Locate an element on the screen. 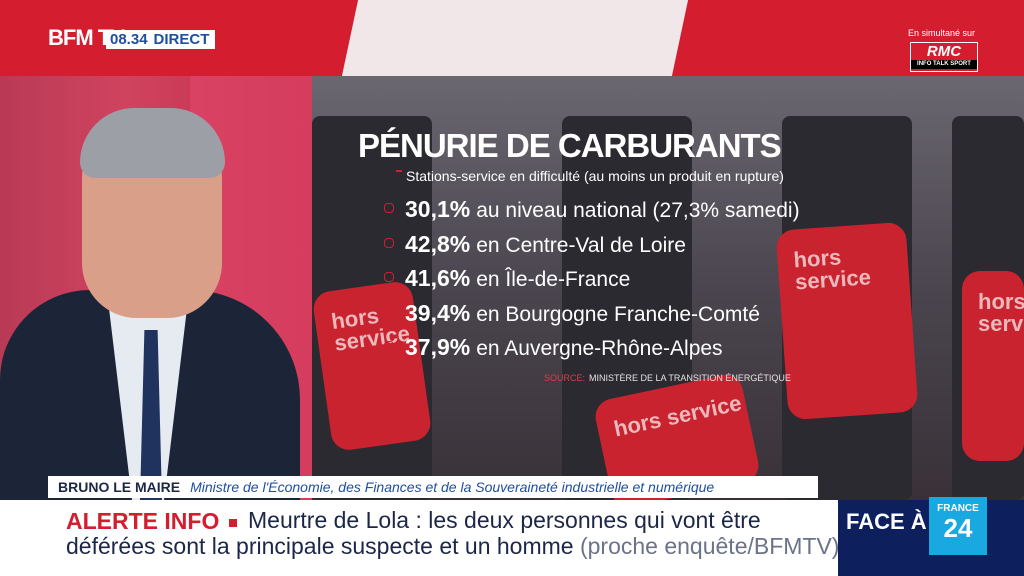 The width and height of the screenshot is (1024, 576). graphic-title: PÉNURIE DE CARBURANTS is located at coordinates (570, 145).